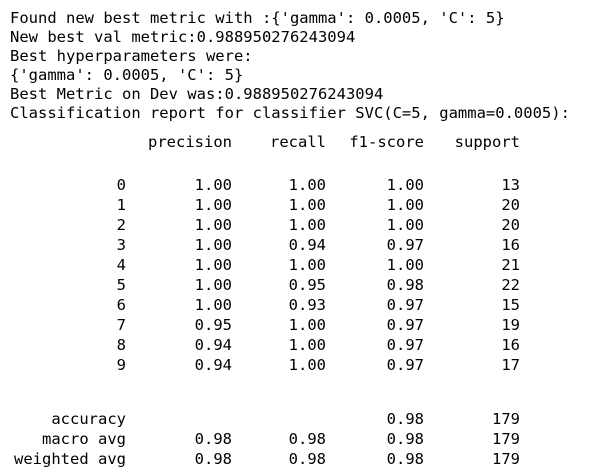 This screenshot has width=592, height=472. I want to click on log-line: Best Metric on Dev was:0.988950276243094, so click(197, 94).